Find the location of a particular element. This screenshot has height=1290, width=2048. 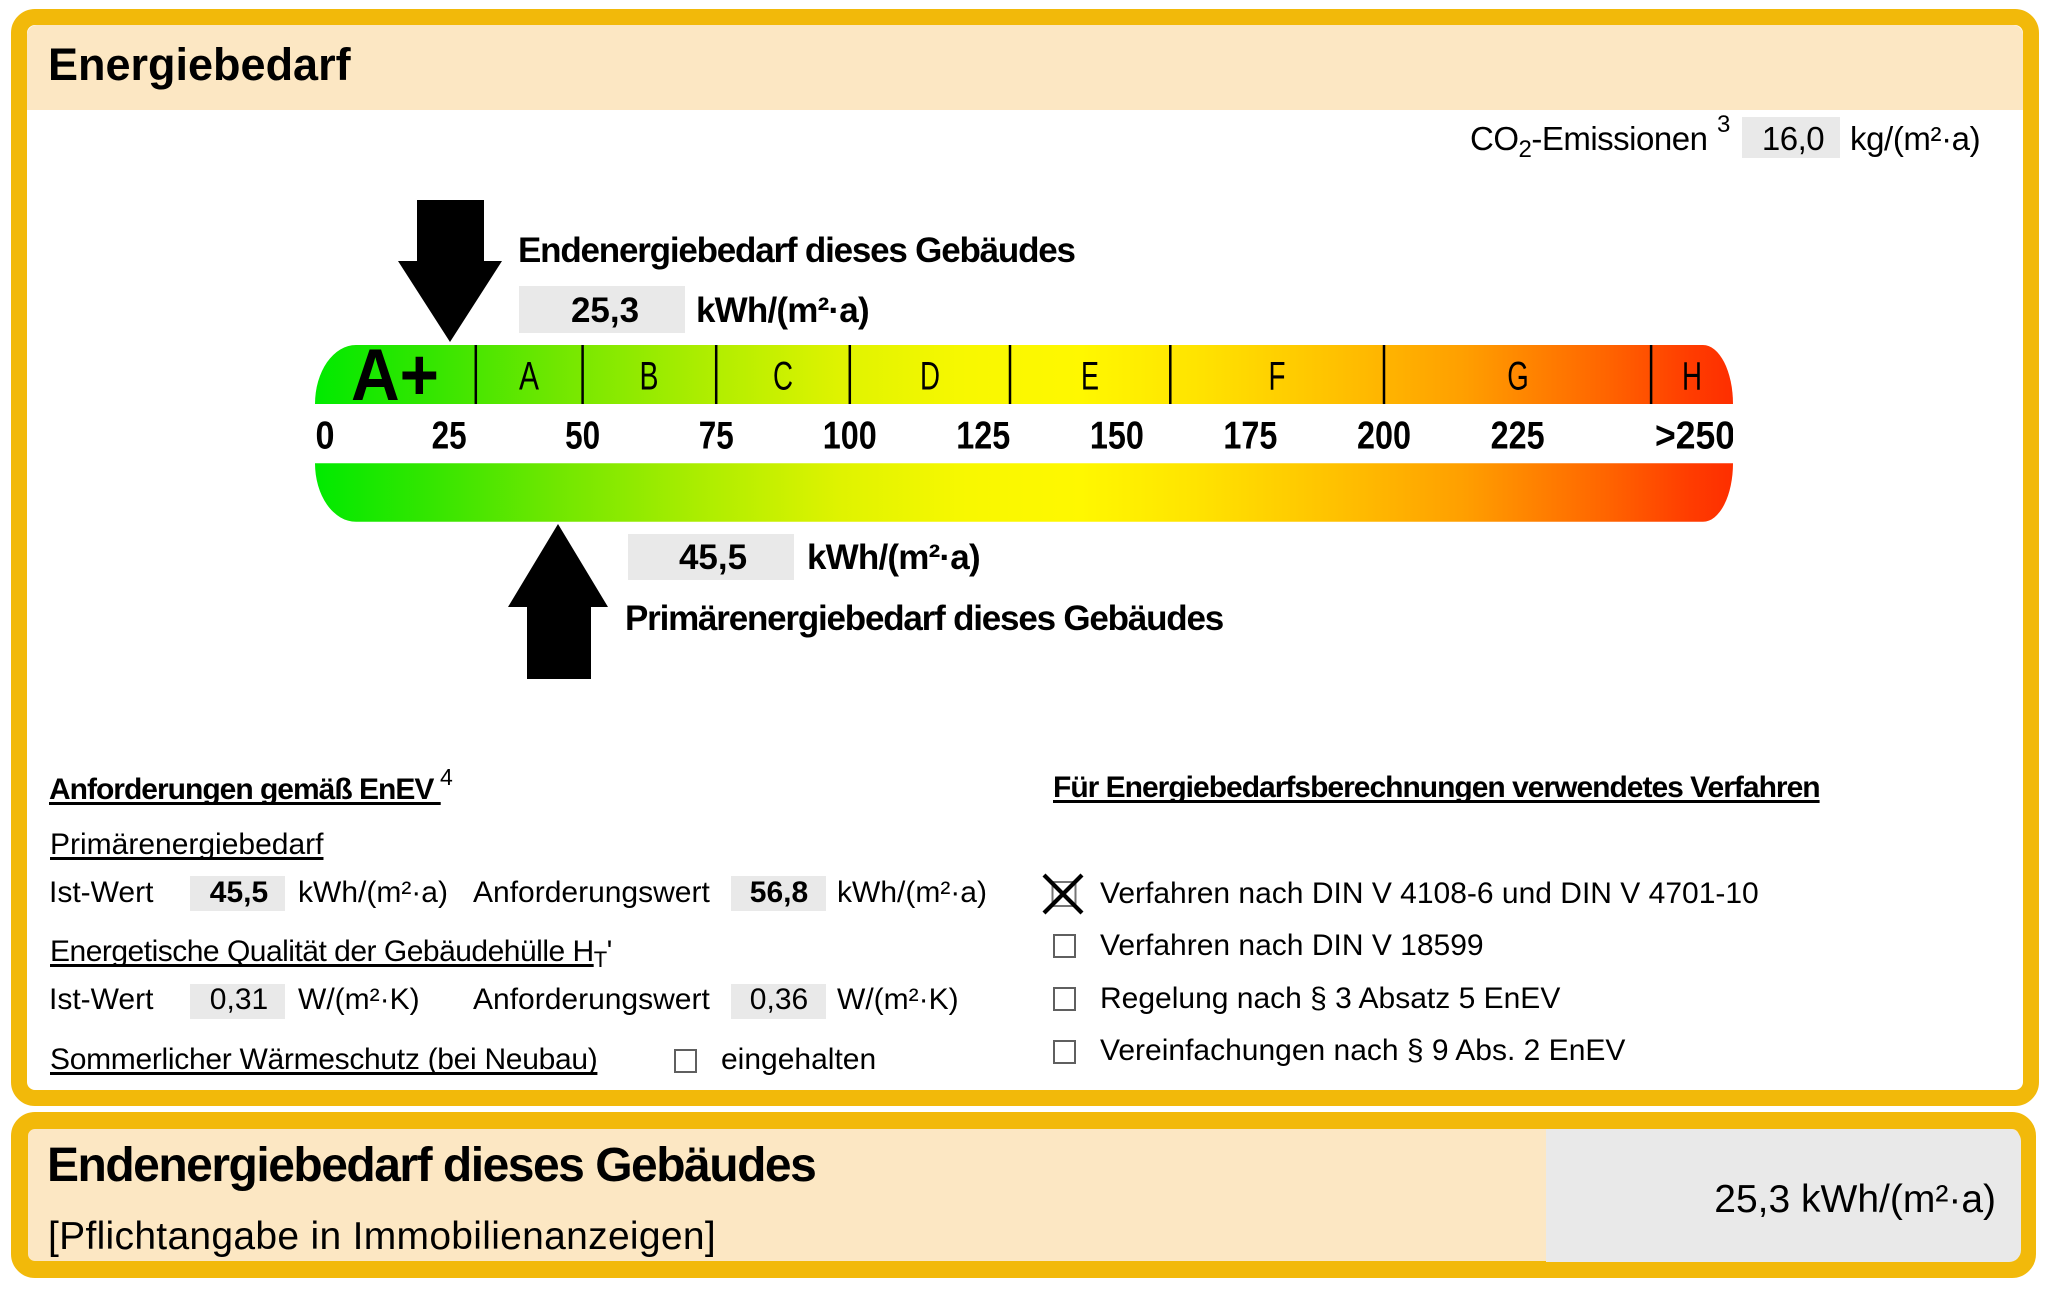

svg-text: 75 is located at coordinates (716, 435).